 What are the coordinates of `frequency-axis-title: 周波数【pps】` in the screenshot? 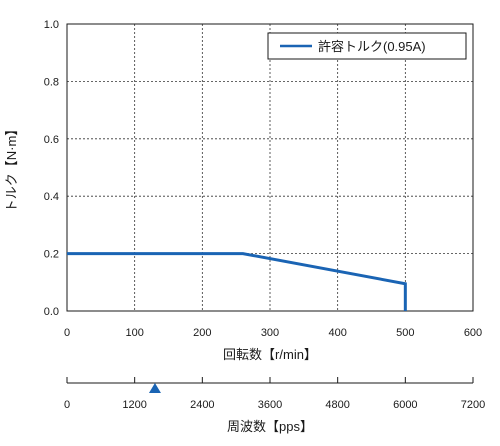 It's located at (270, 426).